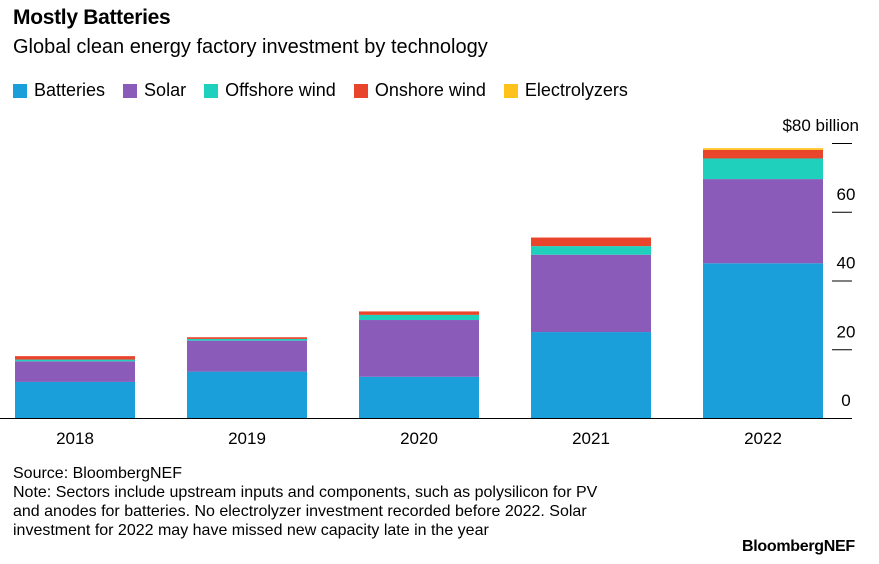 The width and height of the screenshot is (879, 564). I want to click on legend-label-onshore-wind: Onshore wind, so click(430, 90).